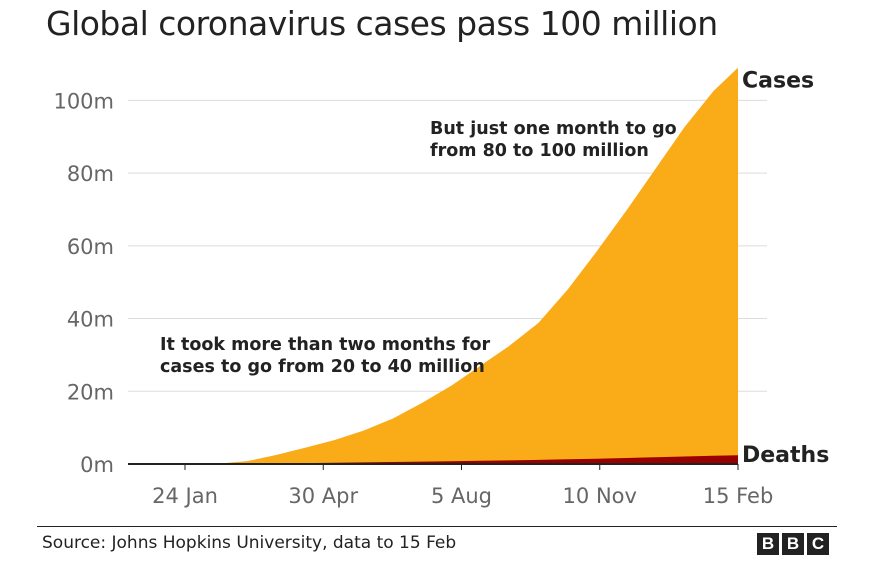 This screenshot has width=879, height=586. What do you see at coordinates (90, 392) in the screenshot?
I see `y-tick-label: 20m` at bounding box center [90, 392].